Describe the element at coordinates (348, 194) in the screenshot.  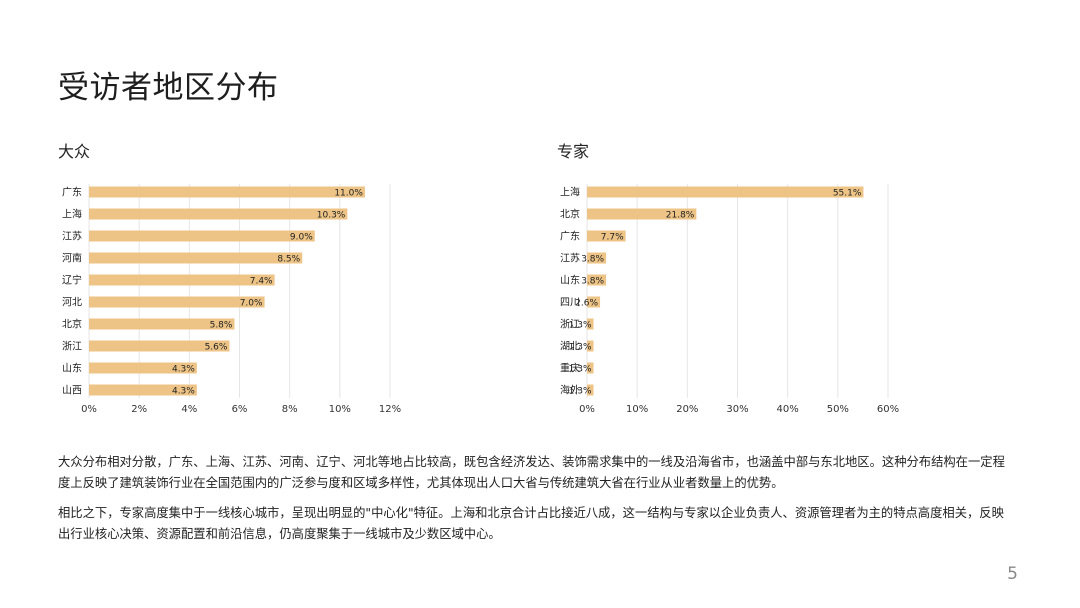
I see `public-value-label: 11.0%` at that location.